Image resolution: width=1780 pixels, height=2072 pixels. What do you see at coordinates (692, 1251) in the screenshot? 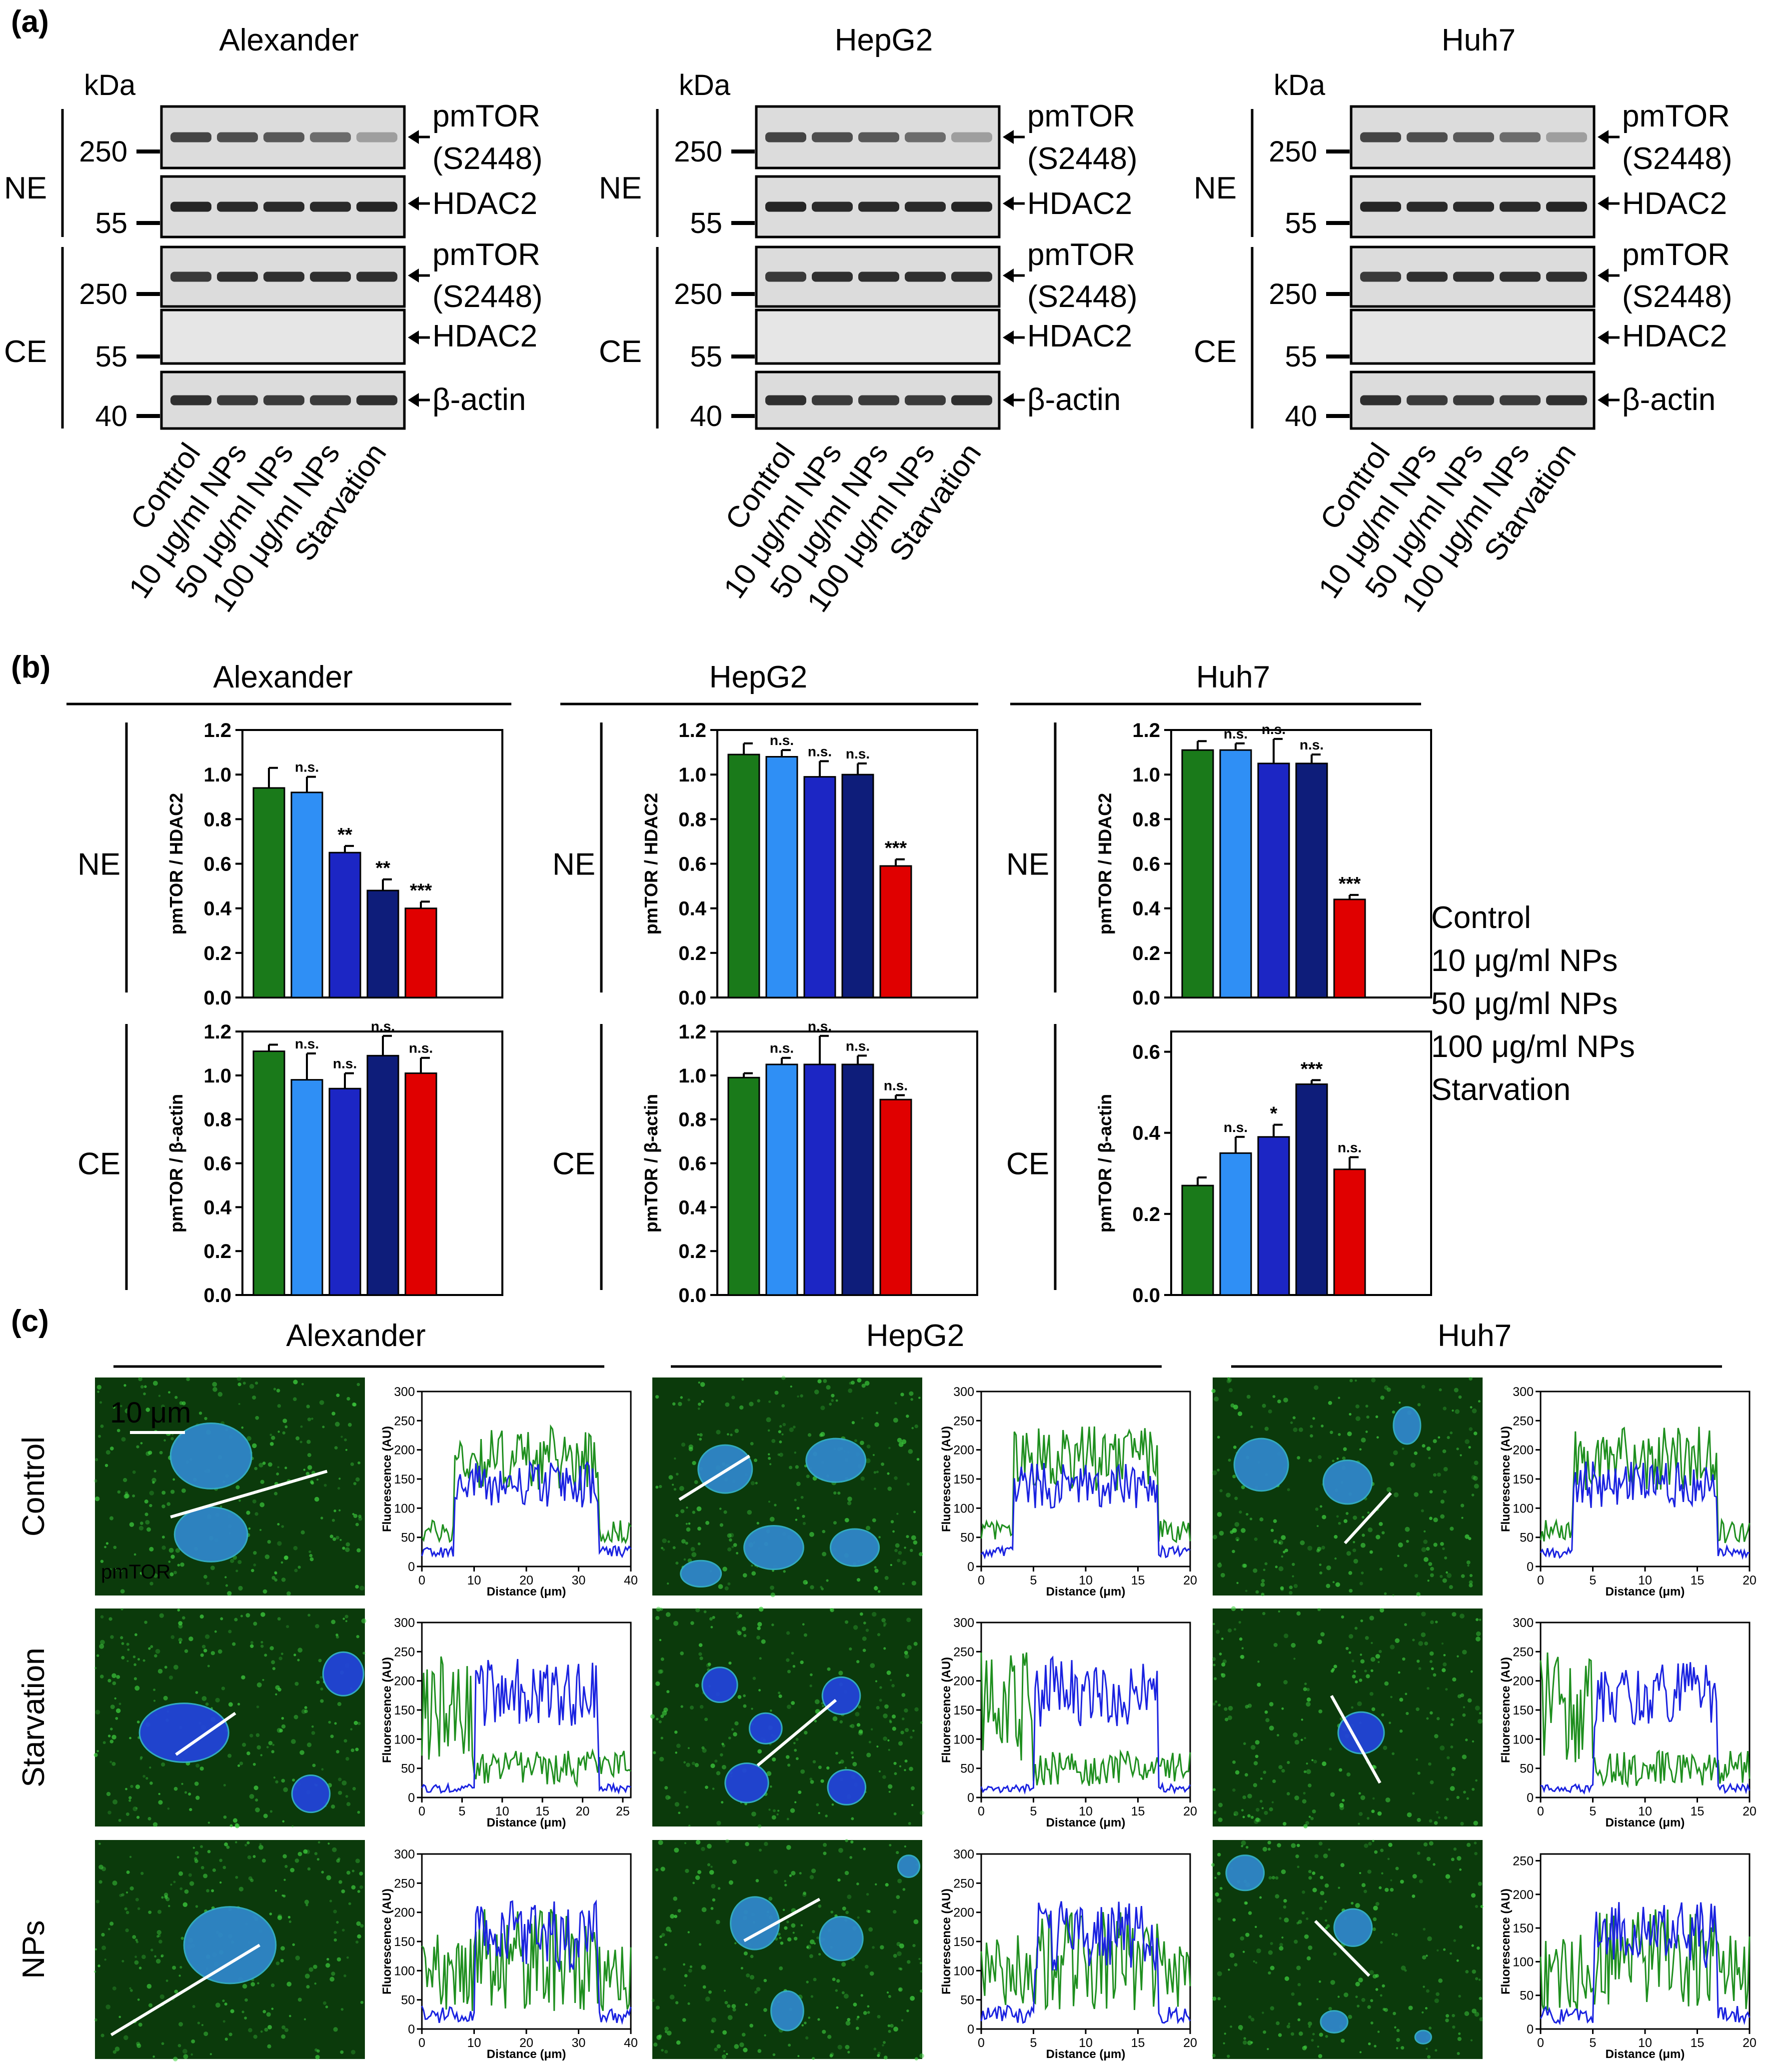
I see `y-tick-label: 0.2` at bounding box center [692, 1251].